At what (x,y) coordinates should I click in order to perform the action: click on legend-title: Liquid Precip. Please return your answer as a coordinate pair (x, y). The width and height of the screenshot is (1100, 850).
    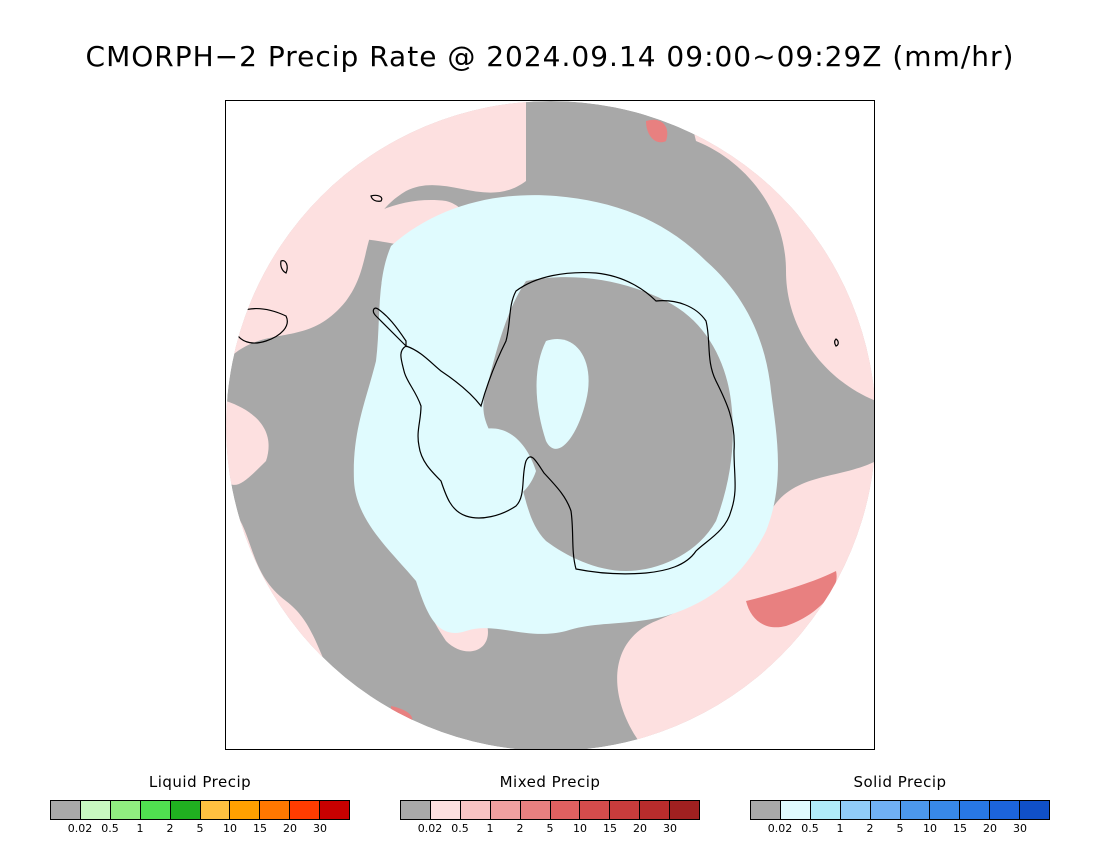
    Looking at the image, I should click on (200, 782).